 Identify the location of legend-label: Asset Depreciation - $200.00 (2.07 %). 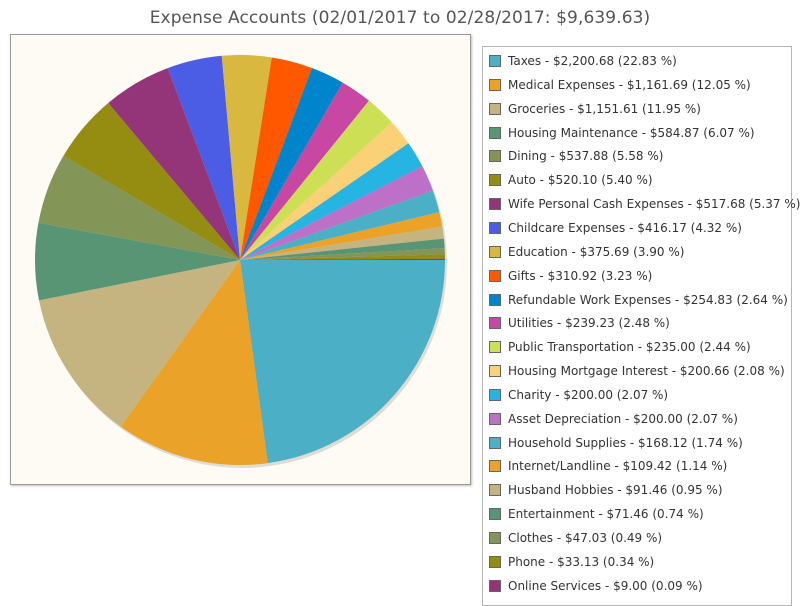
(623, 418).